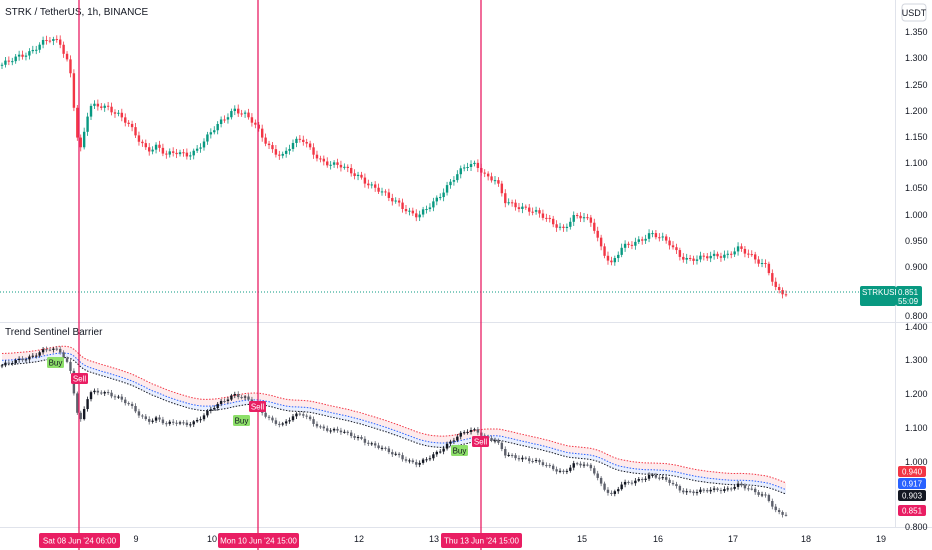 Image resolution: width=932 pixels, height=550 pixels. Describe the element at coordinates (733, 539) in the screenshot. I see `time-tick: 17` at that location.